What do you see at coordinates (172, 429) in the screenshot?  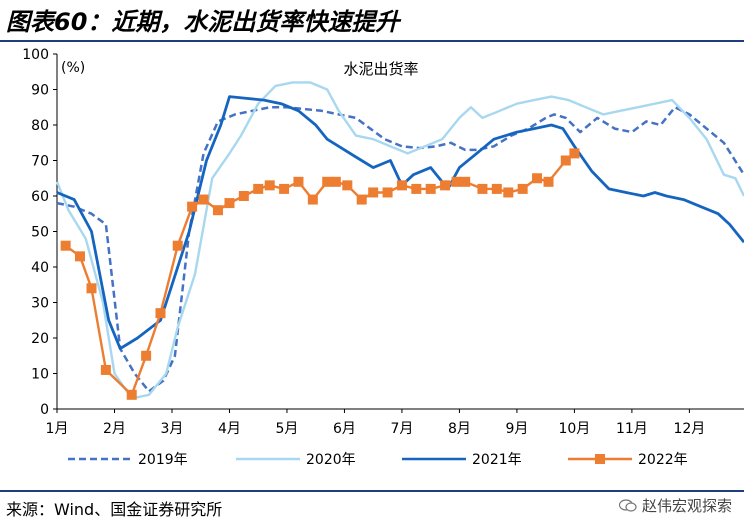 I see `x-tick-label: 3月` at bounding box center [172, 429].